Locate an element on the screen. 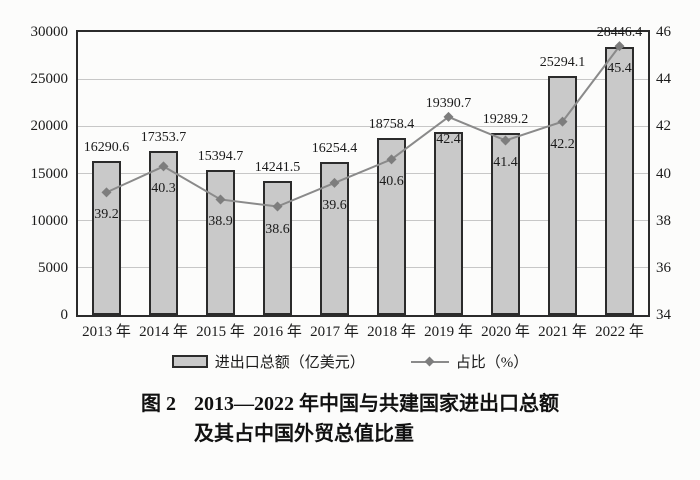 Image resolution: width=700 pixels, height=480 pixels. bar-2021年 is located at coordinates (562, 195).